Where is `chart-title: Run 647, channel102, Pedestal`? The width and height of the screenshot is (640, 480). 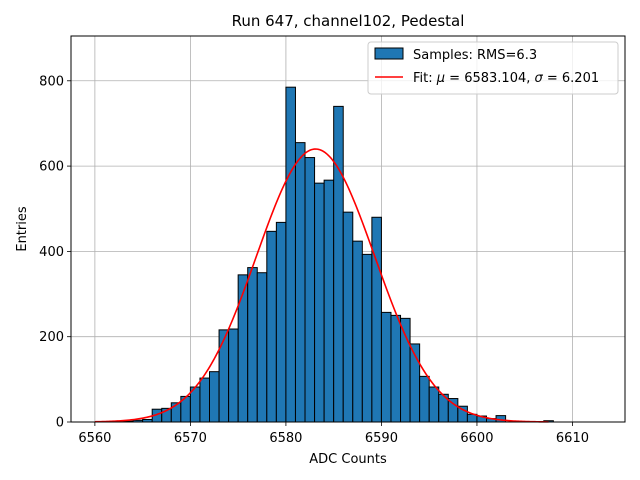
chart-title: Run 647, channel102, Pedestal is located at coordinates (348, 21).